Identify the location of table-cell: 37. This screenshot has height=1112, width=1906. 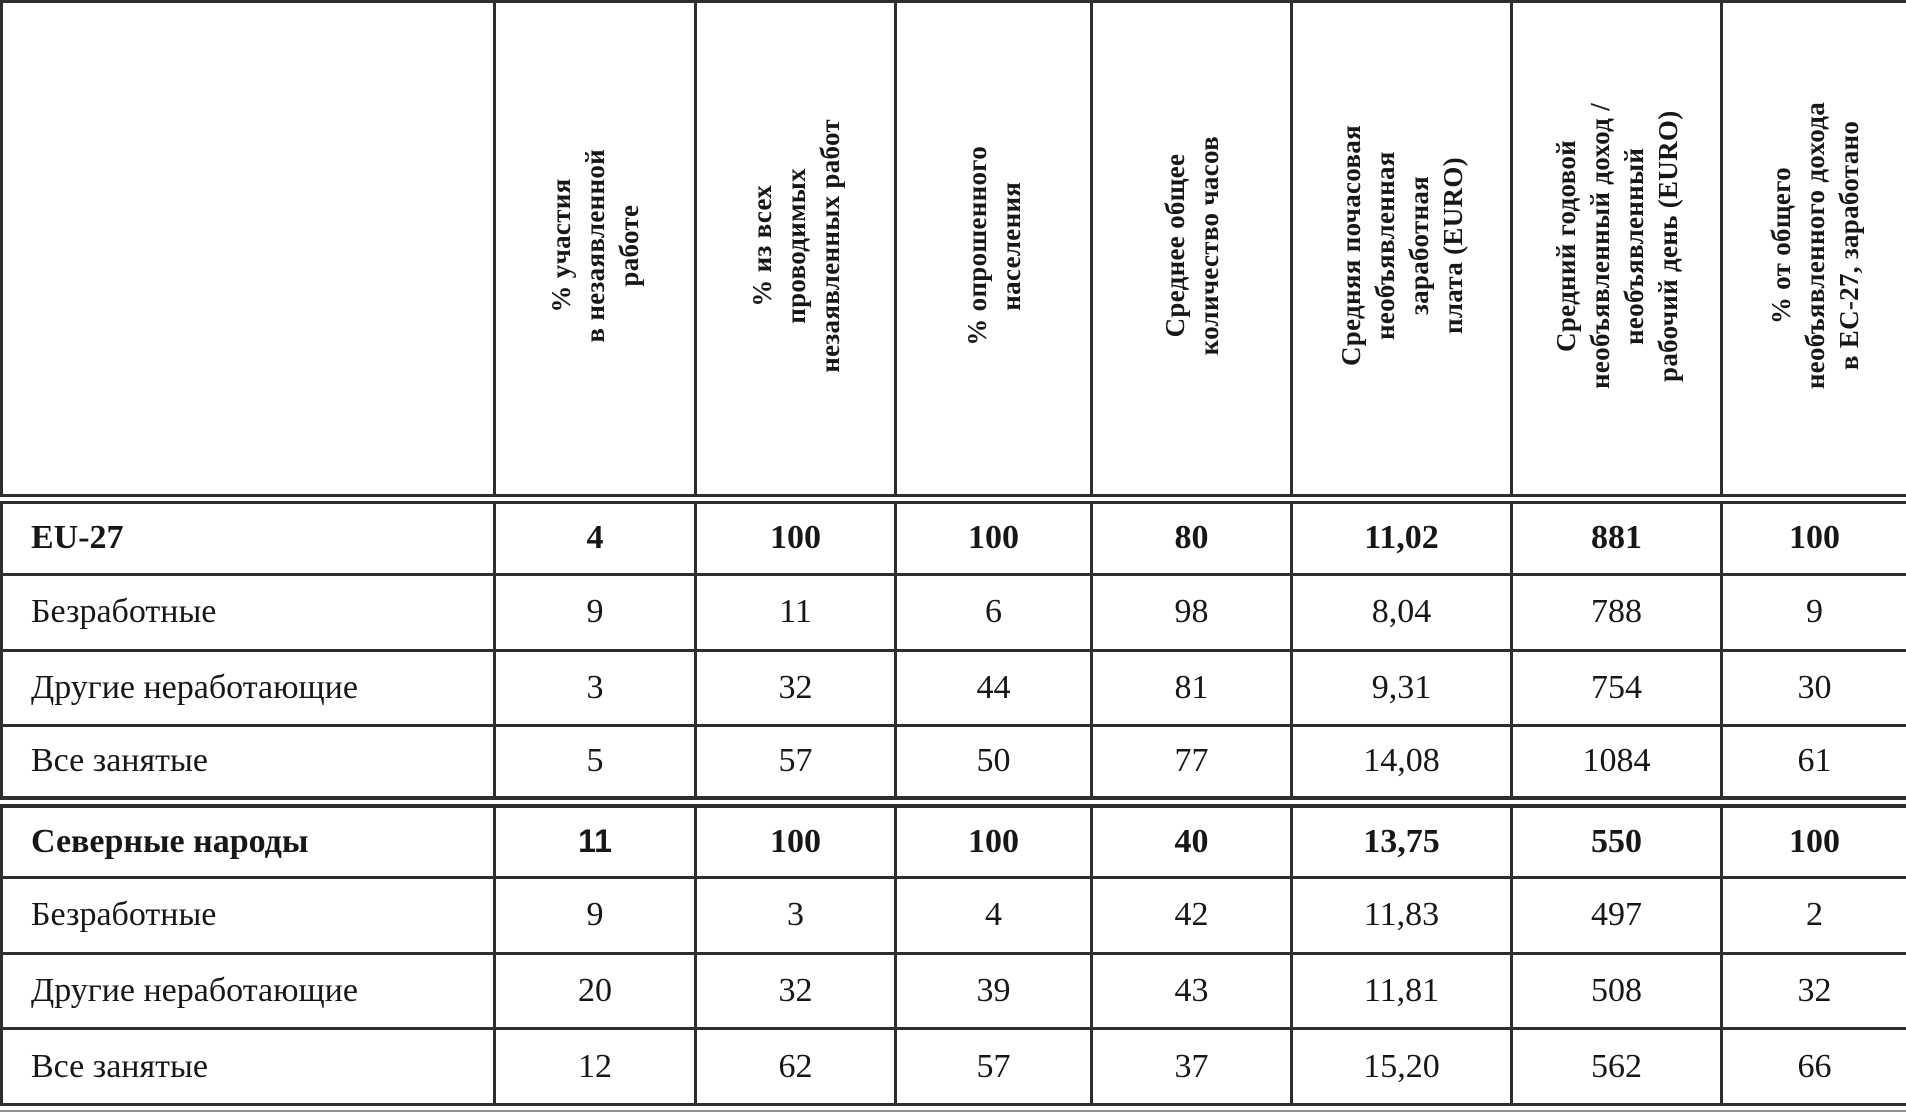
(1191, 1066).